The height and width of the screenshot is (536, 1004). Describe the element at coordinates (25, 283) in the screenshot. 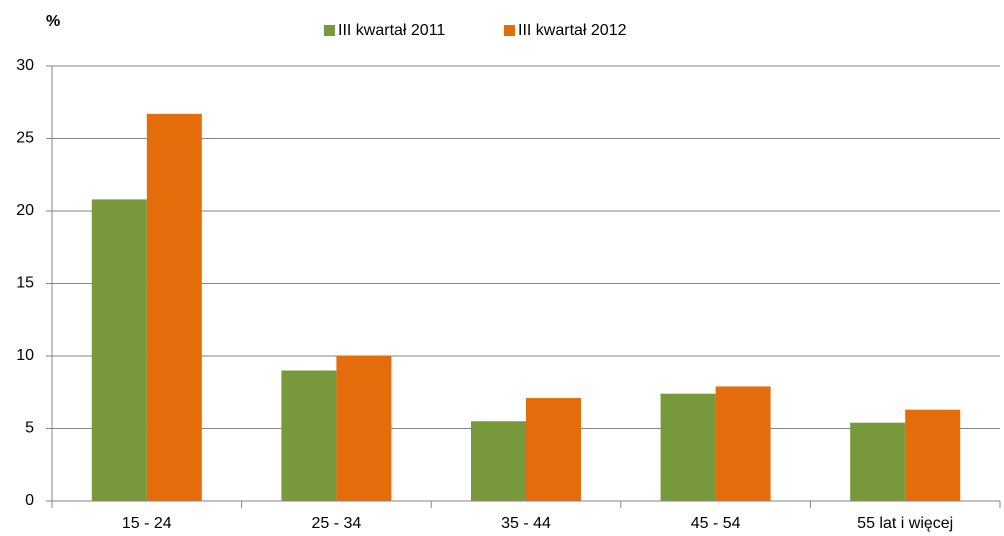

I see `y-tick-label: 15` at that location.